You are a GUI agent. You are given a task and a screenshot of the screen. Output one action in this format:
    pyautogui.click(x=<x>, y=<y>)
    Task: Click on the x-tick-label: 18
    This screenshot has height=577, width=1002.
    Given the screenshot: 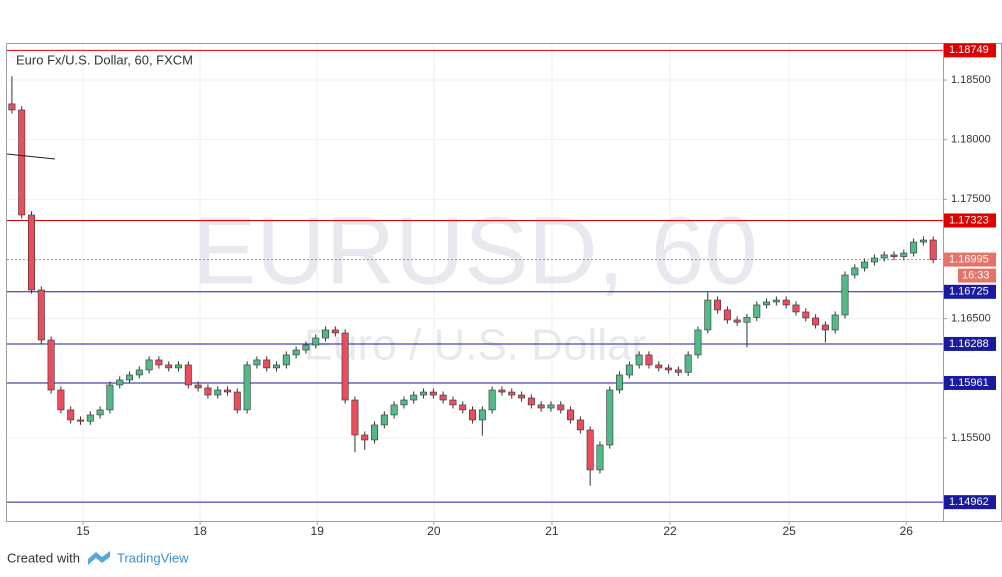 What is the action you would take?
    pyautogui.click(x=200, y=531)
    